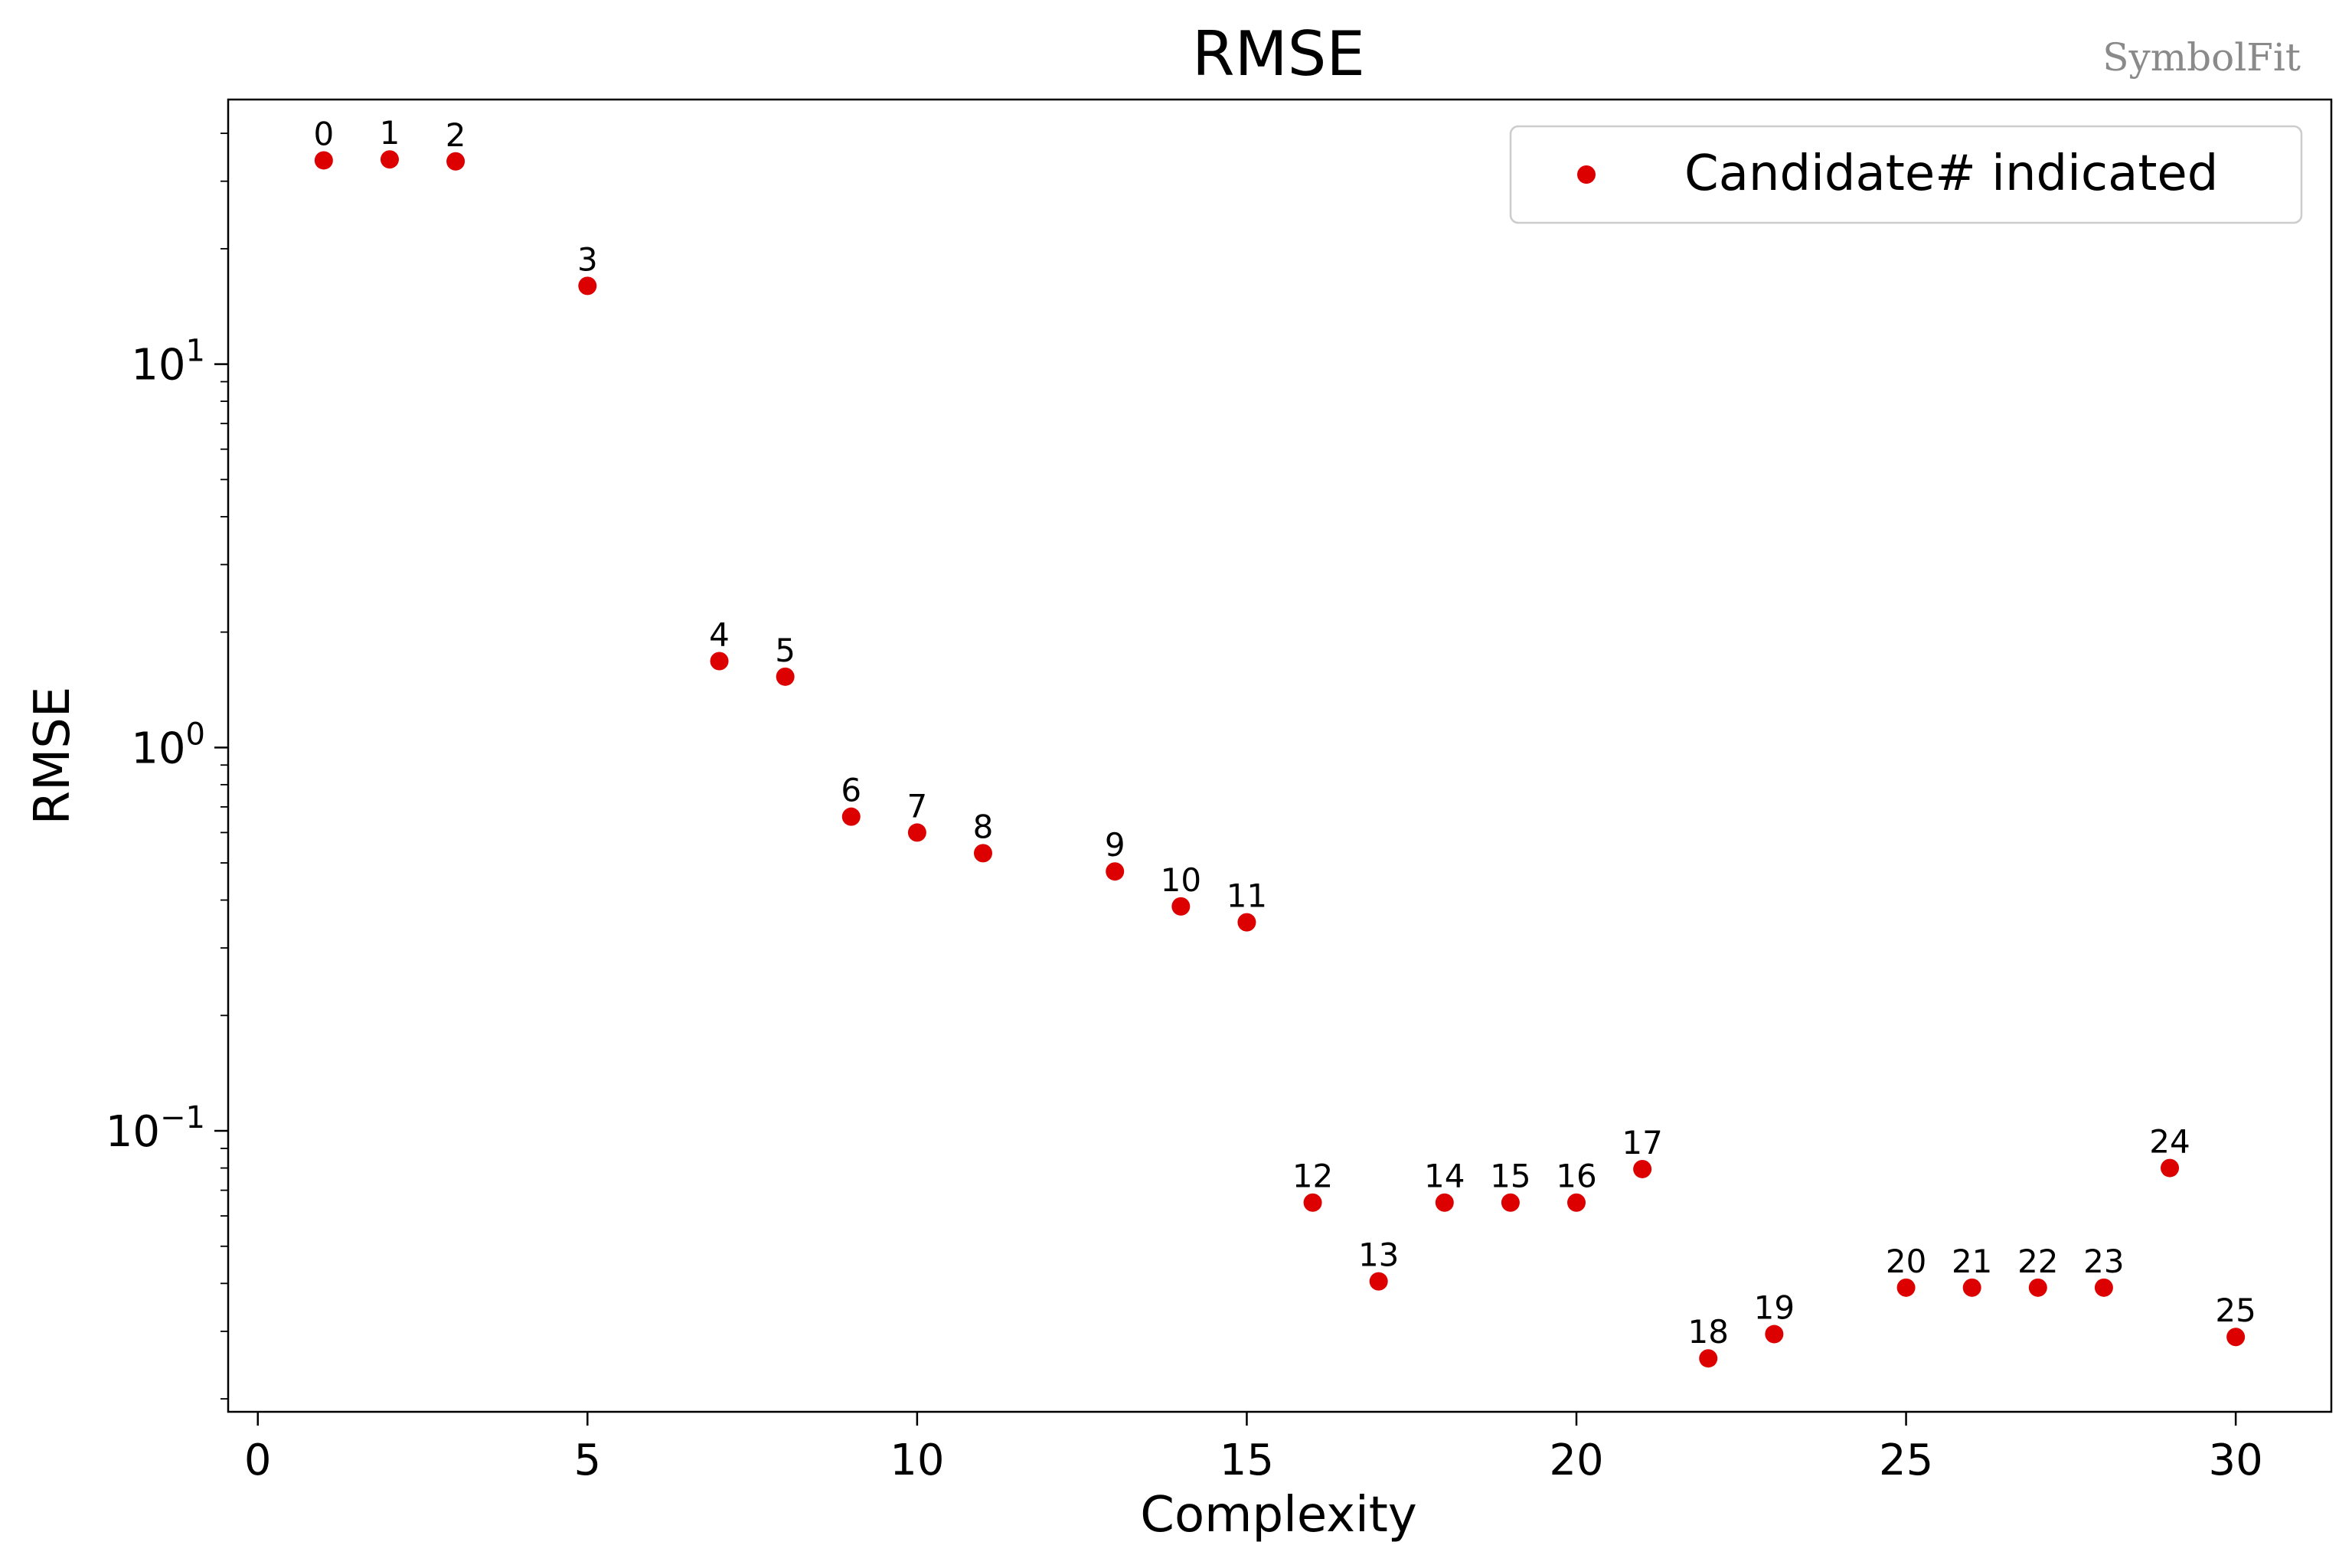  What do you see at coordinates (1906, 1460) in the screenshot?
I see `x-tick-label: 25` at bounding box center [1906, 1460].